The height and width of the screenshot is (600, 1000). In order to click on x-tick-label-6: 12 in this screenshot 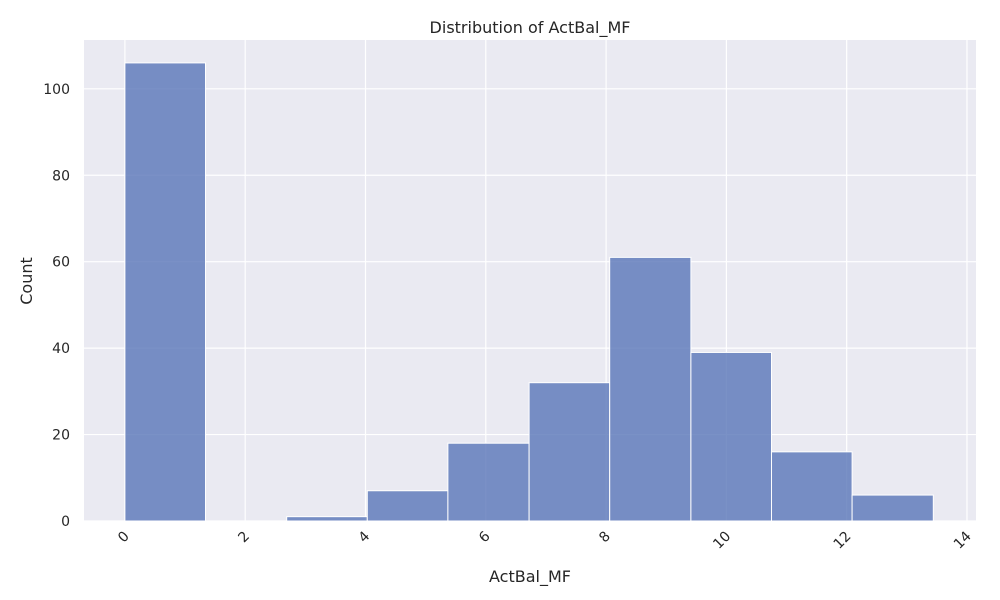, I will do `click(843, 541)`.